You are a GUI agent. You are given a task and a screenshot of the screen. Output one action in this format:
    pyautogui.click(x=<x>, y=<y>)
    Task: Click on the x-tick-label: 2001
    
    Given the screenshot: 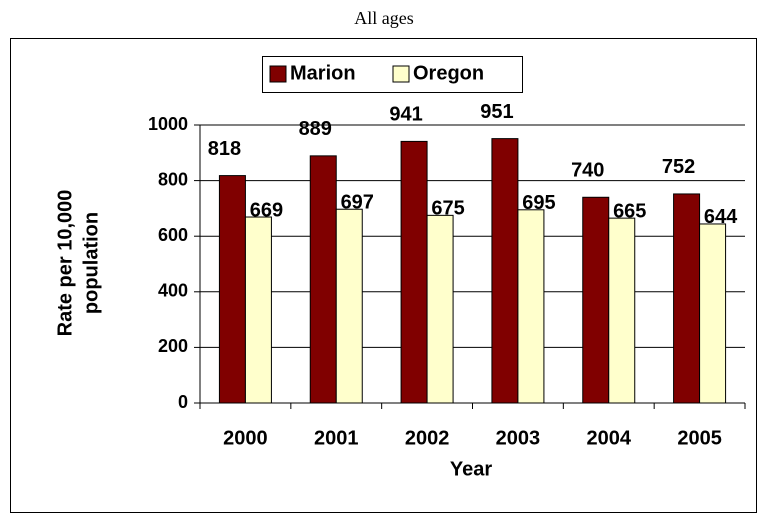 What is the action you would take?
    pyautogui.click(x=336, y=438)
    